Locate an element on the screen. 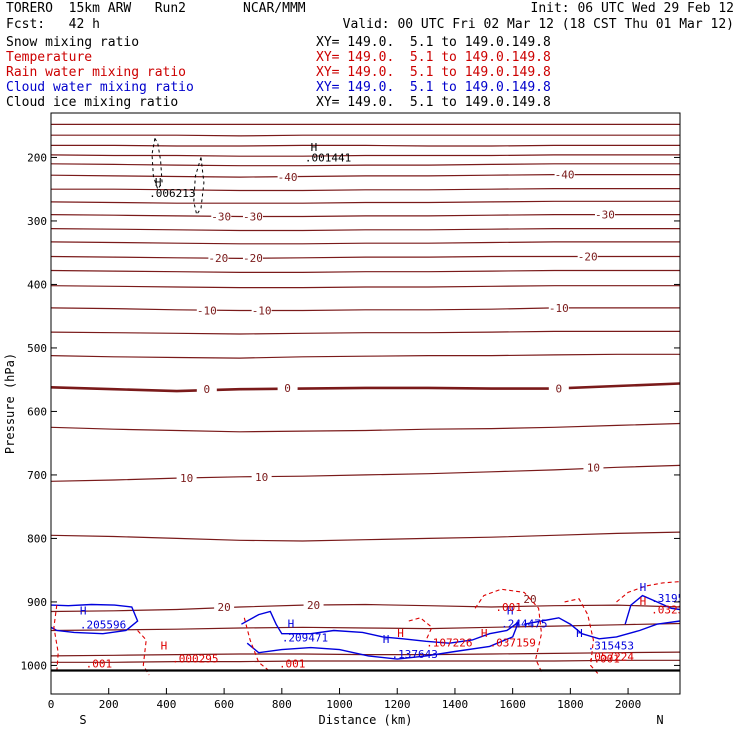  field-value-label: .137643 is located at coordinates (414, 654).